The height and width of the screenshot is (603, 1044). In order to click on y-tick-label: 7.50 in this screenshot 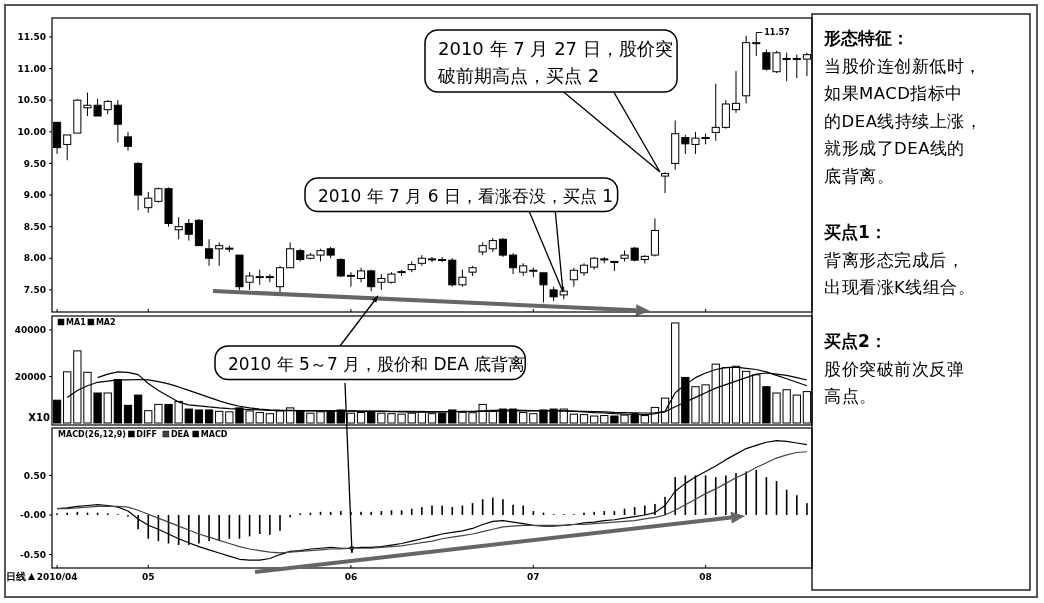, I will do `click(34, 290)`.